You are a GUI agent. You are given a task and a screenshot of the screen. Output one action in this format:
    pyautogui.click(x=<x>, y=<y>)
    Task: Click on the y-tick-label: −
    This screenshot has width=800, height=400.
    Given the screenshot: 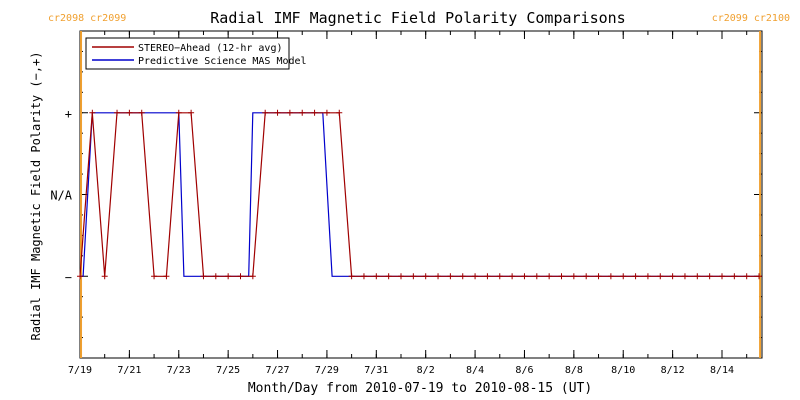 What is the action you would take?
    pyautogui.click(x=68, y=277)
    